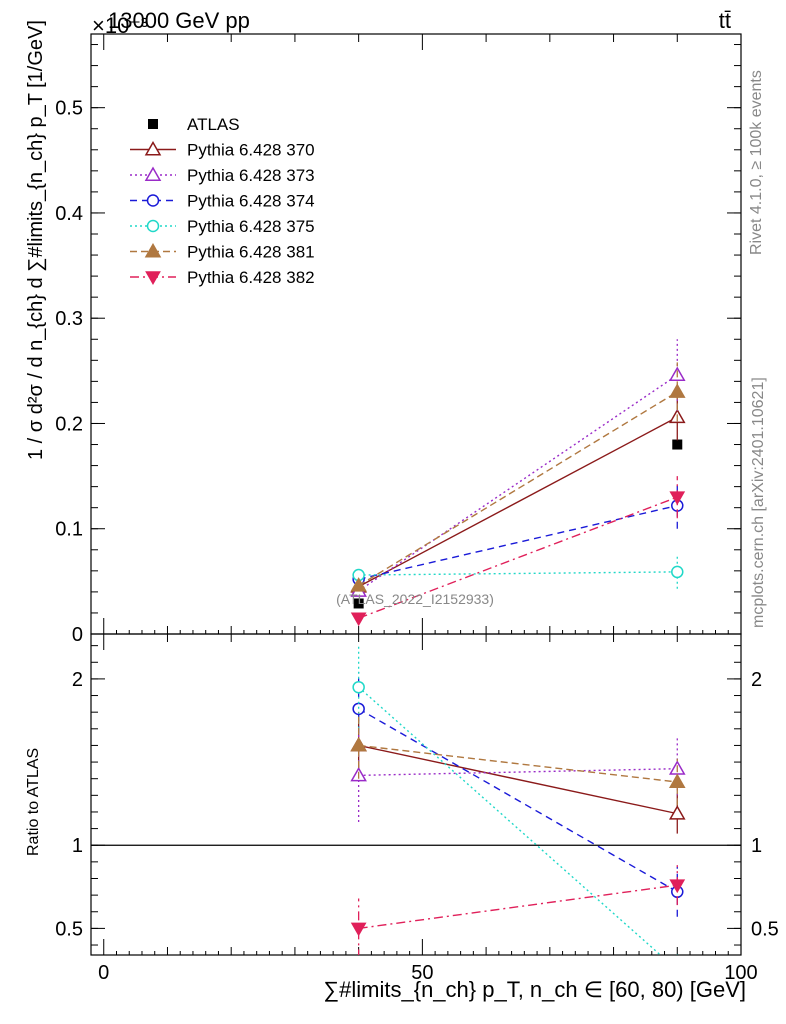 This screenshot has width=786, height=1024. What do you see at coordinates (422, 973) in the screenshot?
I see `x-tick-label: 50` at bounding box center [422, 973].